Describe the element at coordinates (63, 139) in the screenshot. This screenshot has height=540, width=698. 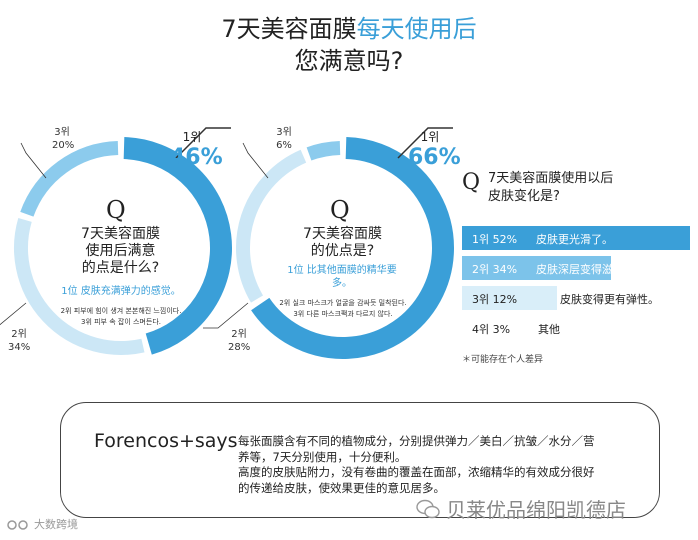
I see `donut1-rank3: 3위 20%` at that location.